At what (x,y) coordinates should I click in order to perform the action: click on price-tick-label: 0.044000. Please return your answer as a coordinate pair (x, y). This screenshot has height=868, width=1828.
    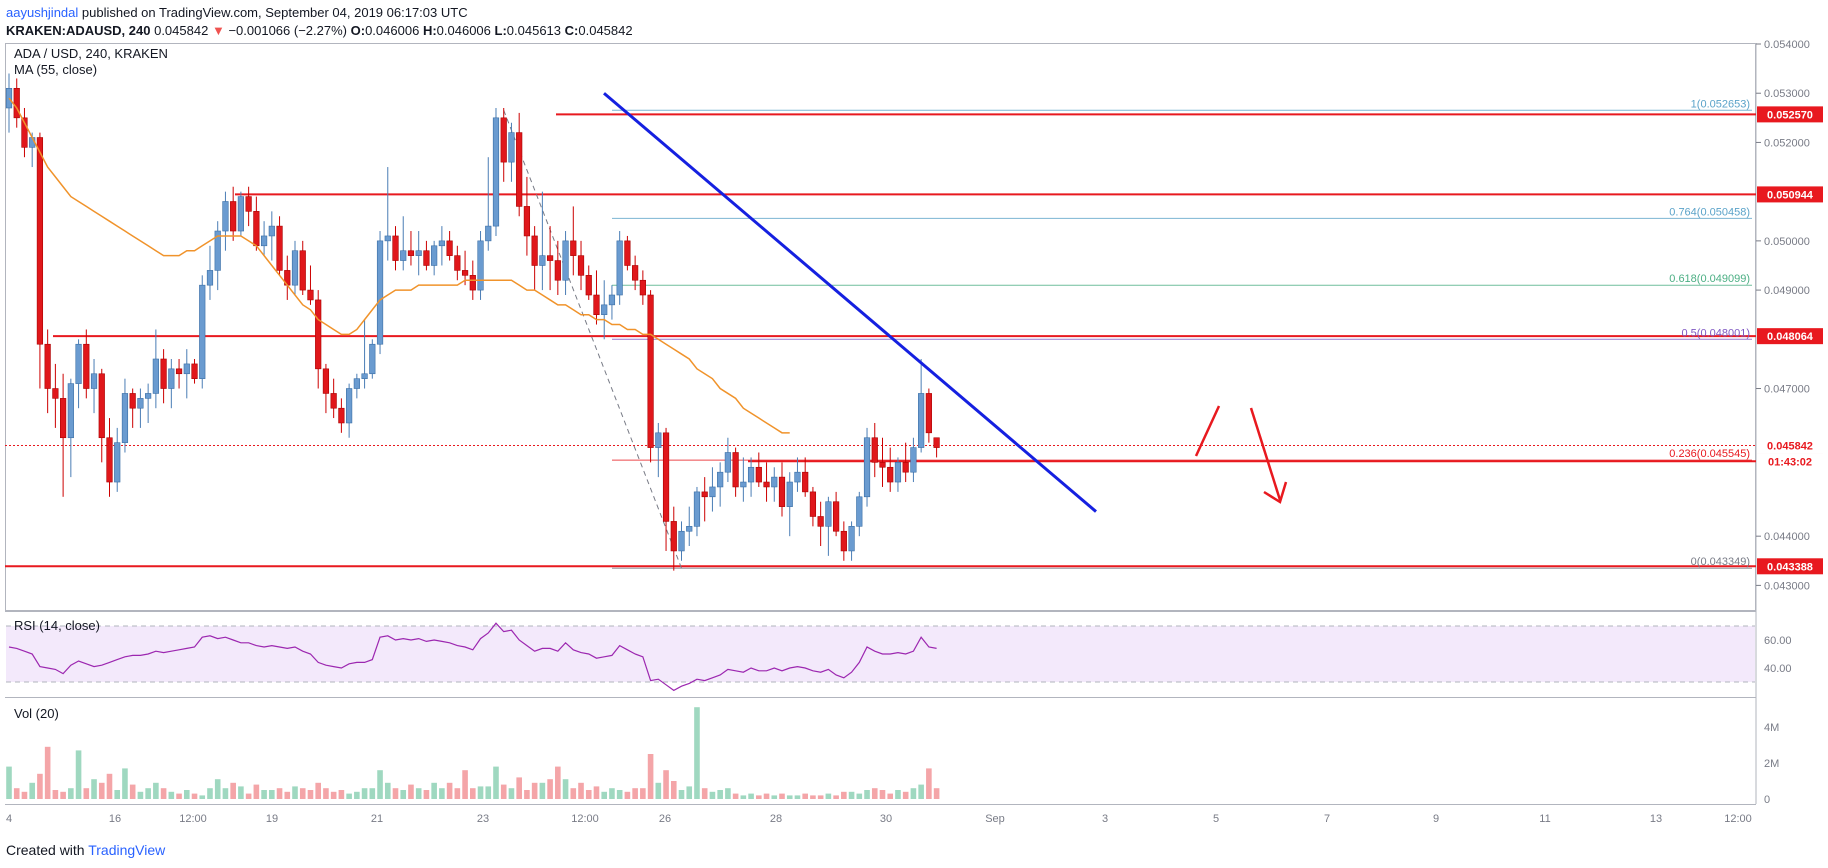
    Looking at the image, I should click on (1787, 537).